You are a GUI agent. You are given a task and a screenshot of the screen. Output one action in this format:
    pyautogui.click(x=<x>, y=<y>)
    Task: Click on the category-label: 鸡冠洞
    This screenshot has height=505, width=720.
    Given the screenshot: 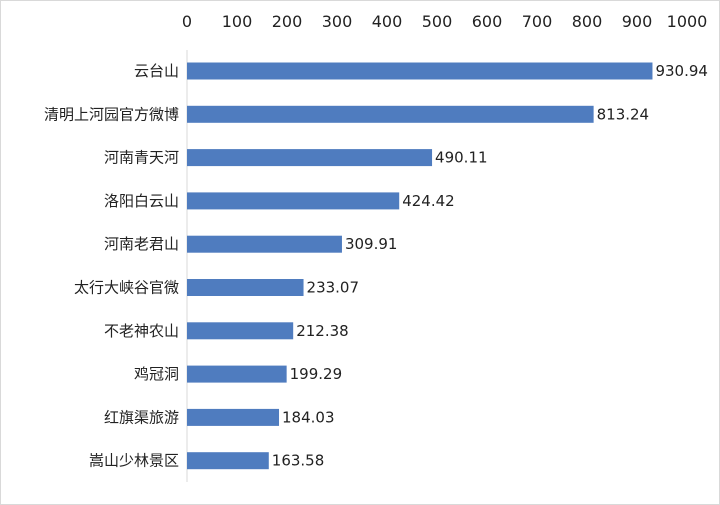 What is the action you would take?
    pyautogui.click(x=156, y=374)
    